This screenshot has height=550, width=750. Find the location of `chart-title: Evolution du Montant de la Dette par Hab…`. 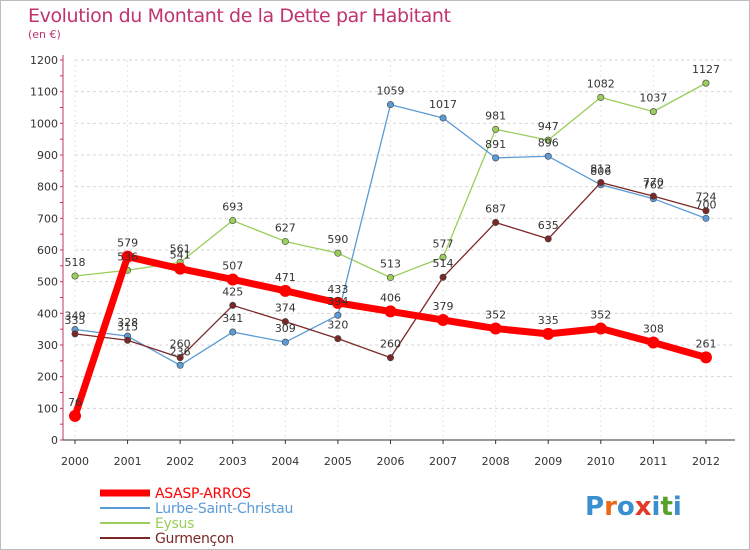

chart-title: Evolution du Montant de la Dette par Hab… is located at coordinates (239, 16).